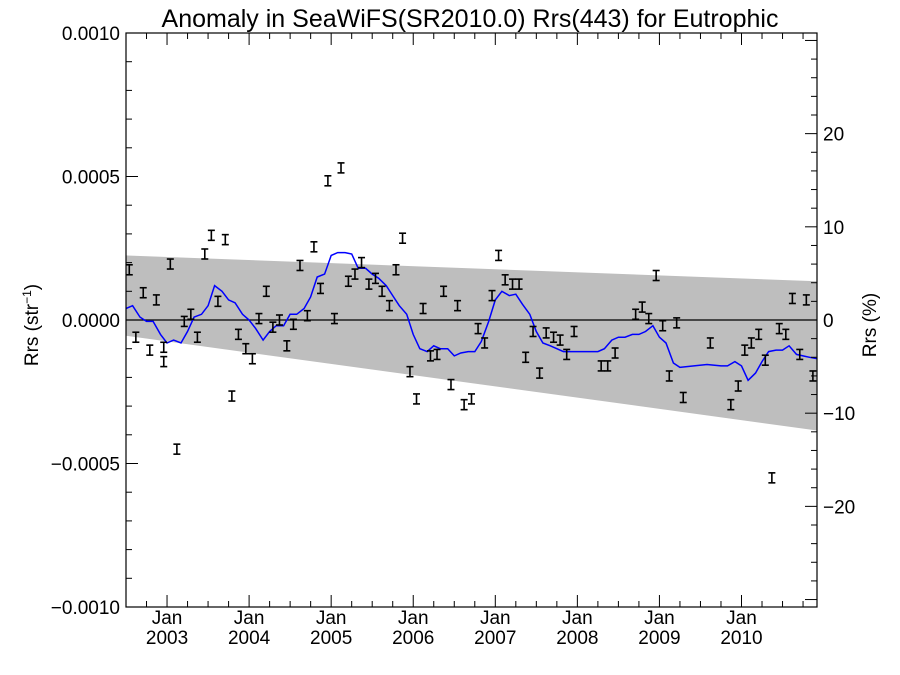 The image size is (900, 675). What do you see at coordinates (249, 638) in the screenshot?
I see `x-tick-label-year: 2004` at bounding box center [249, 638].